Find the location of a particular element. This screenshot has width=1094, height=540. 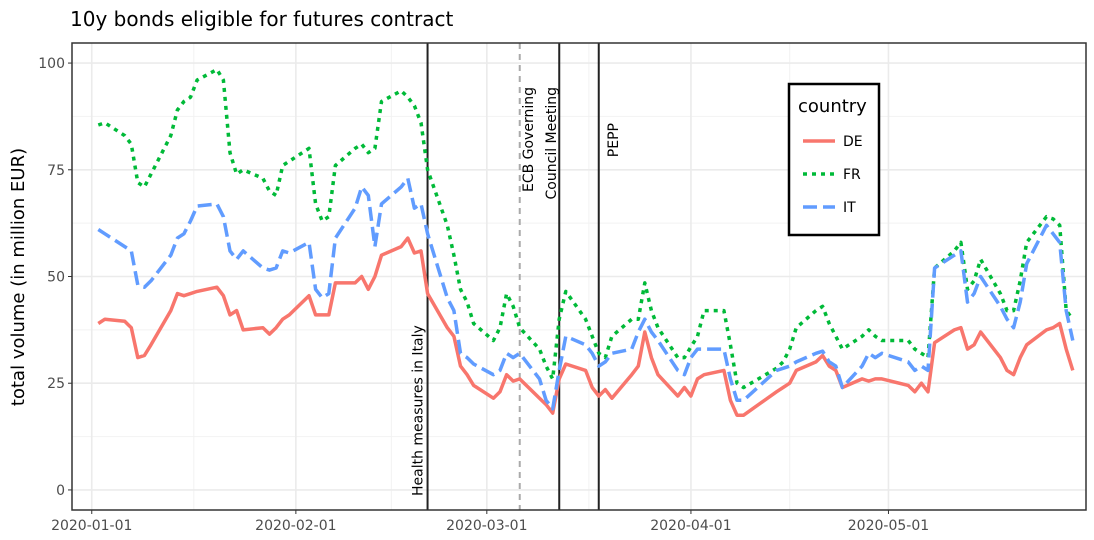

legend-label: FR is located at coordinates (852, 175).